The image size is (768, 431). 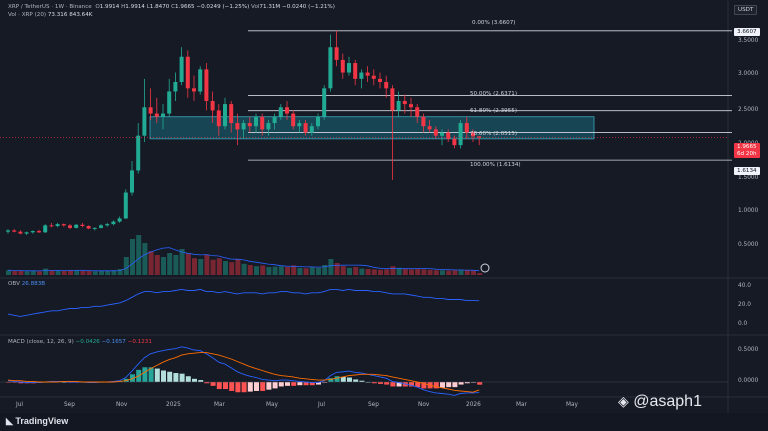 I want to click on currency-badge: USDT, so click(x=746, y=10).